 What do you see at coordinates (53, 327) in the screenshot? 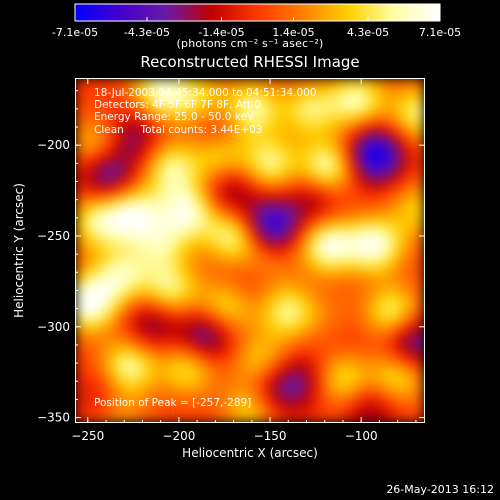
I see `y-tick-label: −300` at bounding box center [53, 327].